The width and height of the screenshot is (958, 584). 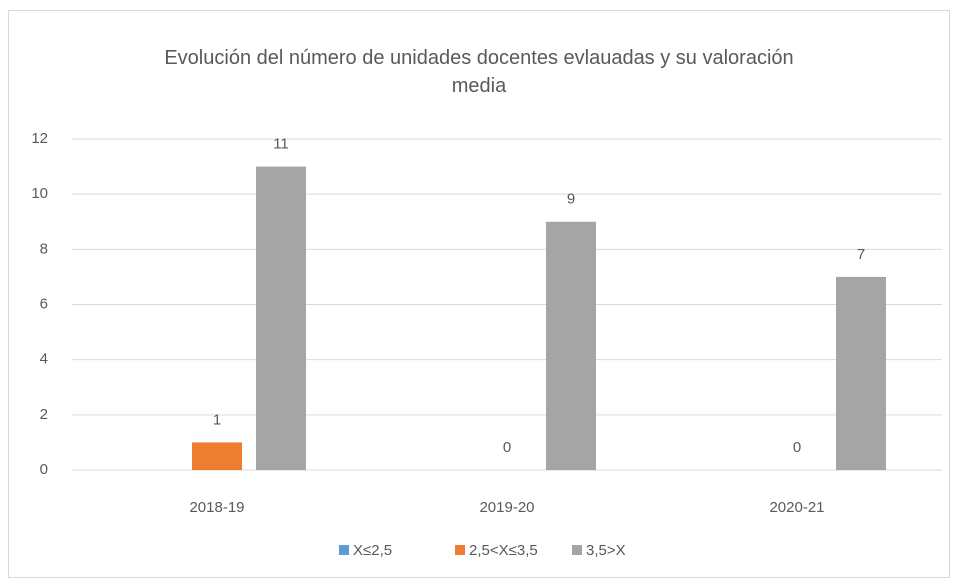 What do you see at coordinates (506, 507) in the screenshot?
I see `x-tick-label: 2019-20` at bounding box center [506, 507].